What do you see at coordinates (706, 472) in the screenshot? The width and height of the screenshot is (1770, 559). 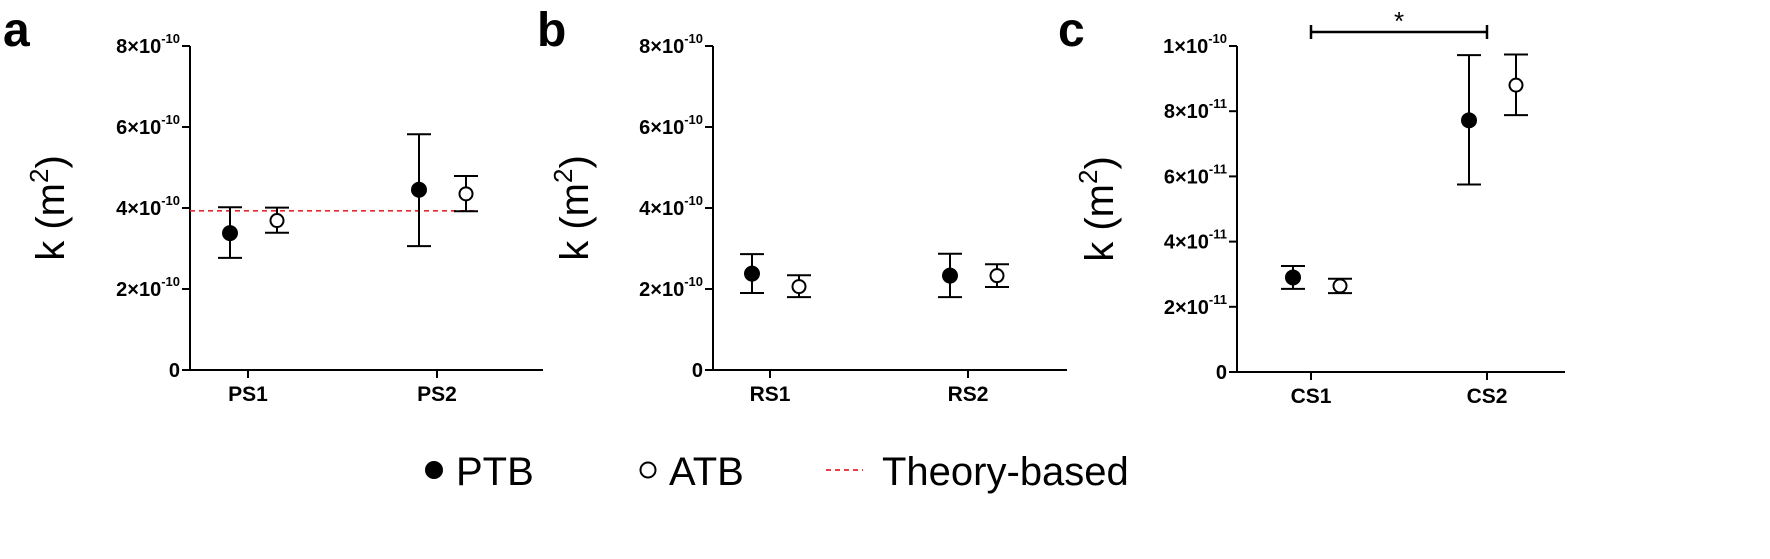 I see `legend-label-atb: ATB` at bounding box center [706, 472].